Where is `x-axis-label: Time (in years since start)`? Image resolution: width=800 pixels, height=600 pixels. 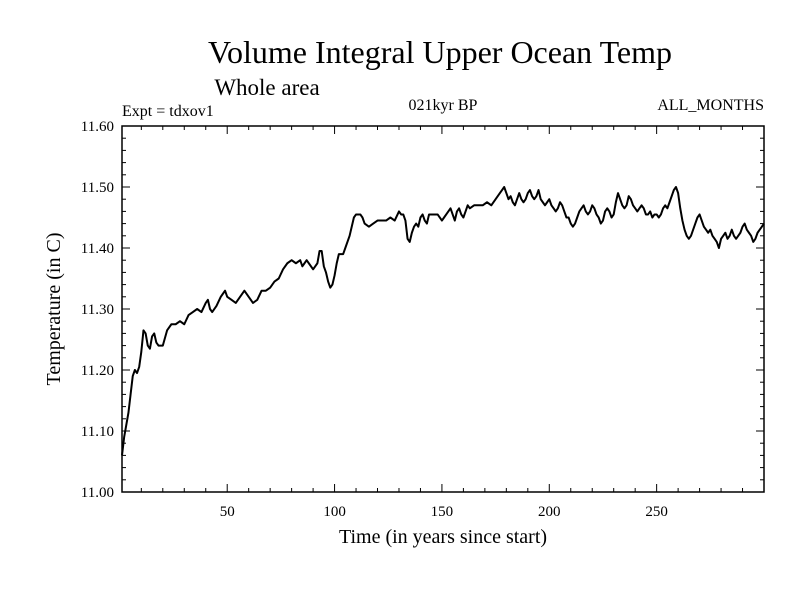 x-axis-label: Time (in years since start) is located at coordinates (443, 537).